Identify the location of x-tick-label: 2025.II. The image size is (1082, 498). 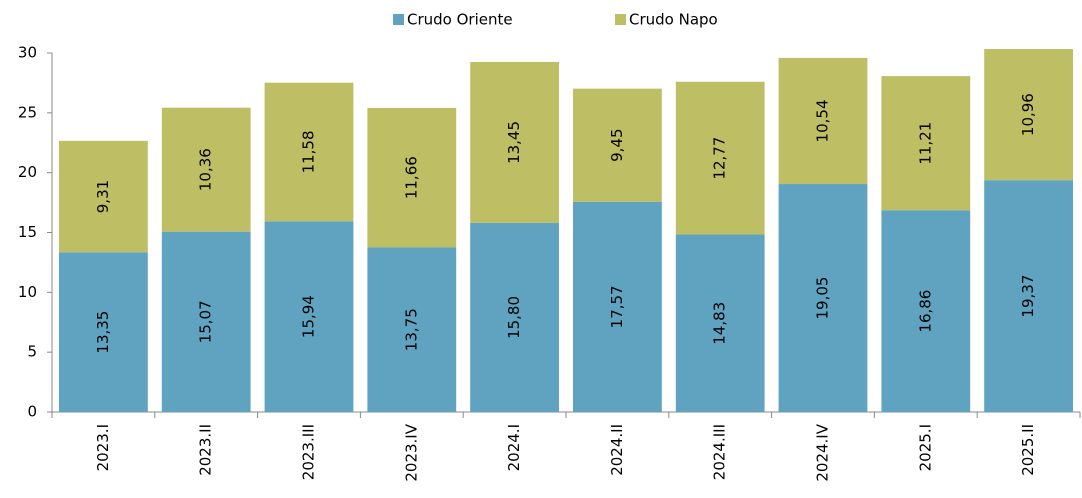
(1028, 450).